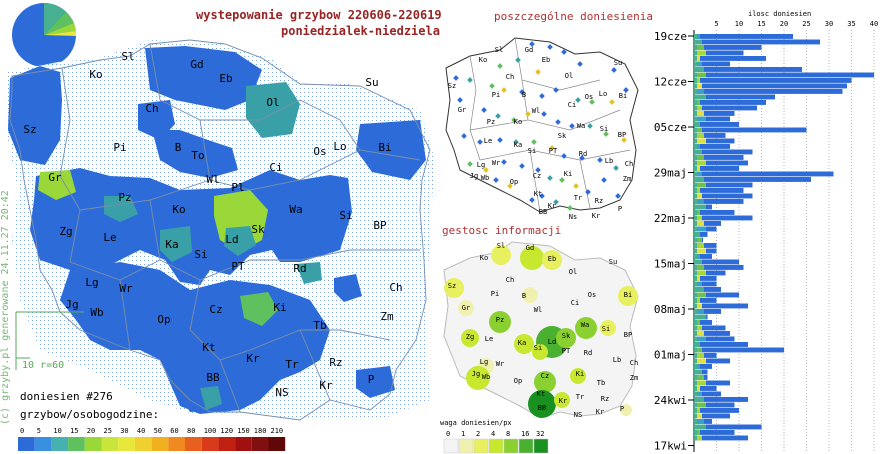  Describe the element at coordinates (510, 280) in the screenshot. I see `city-label: Ch` at that location.